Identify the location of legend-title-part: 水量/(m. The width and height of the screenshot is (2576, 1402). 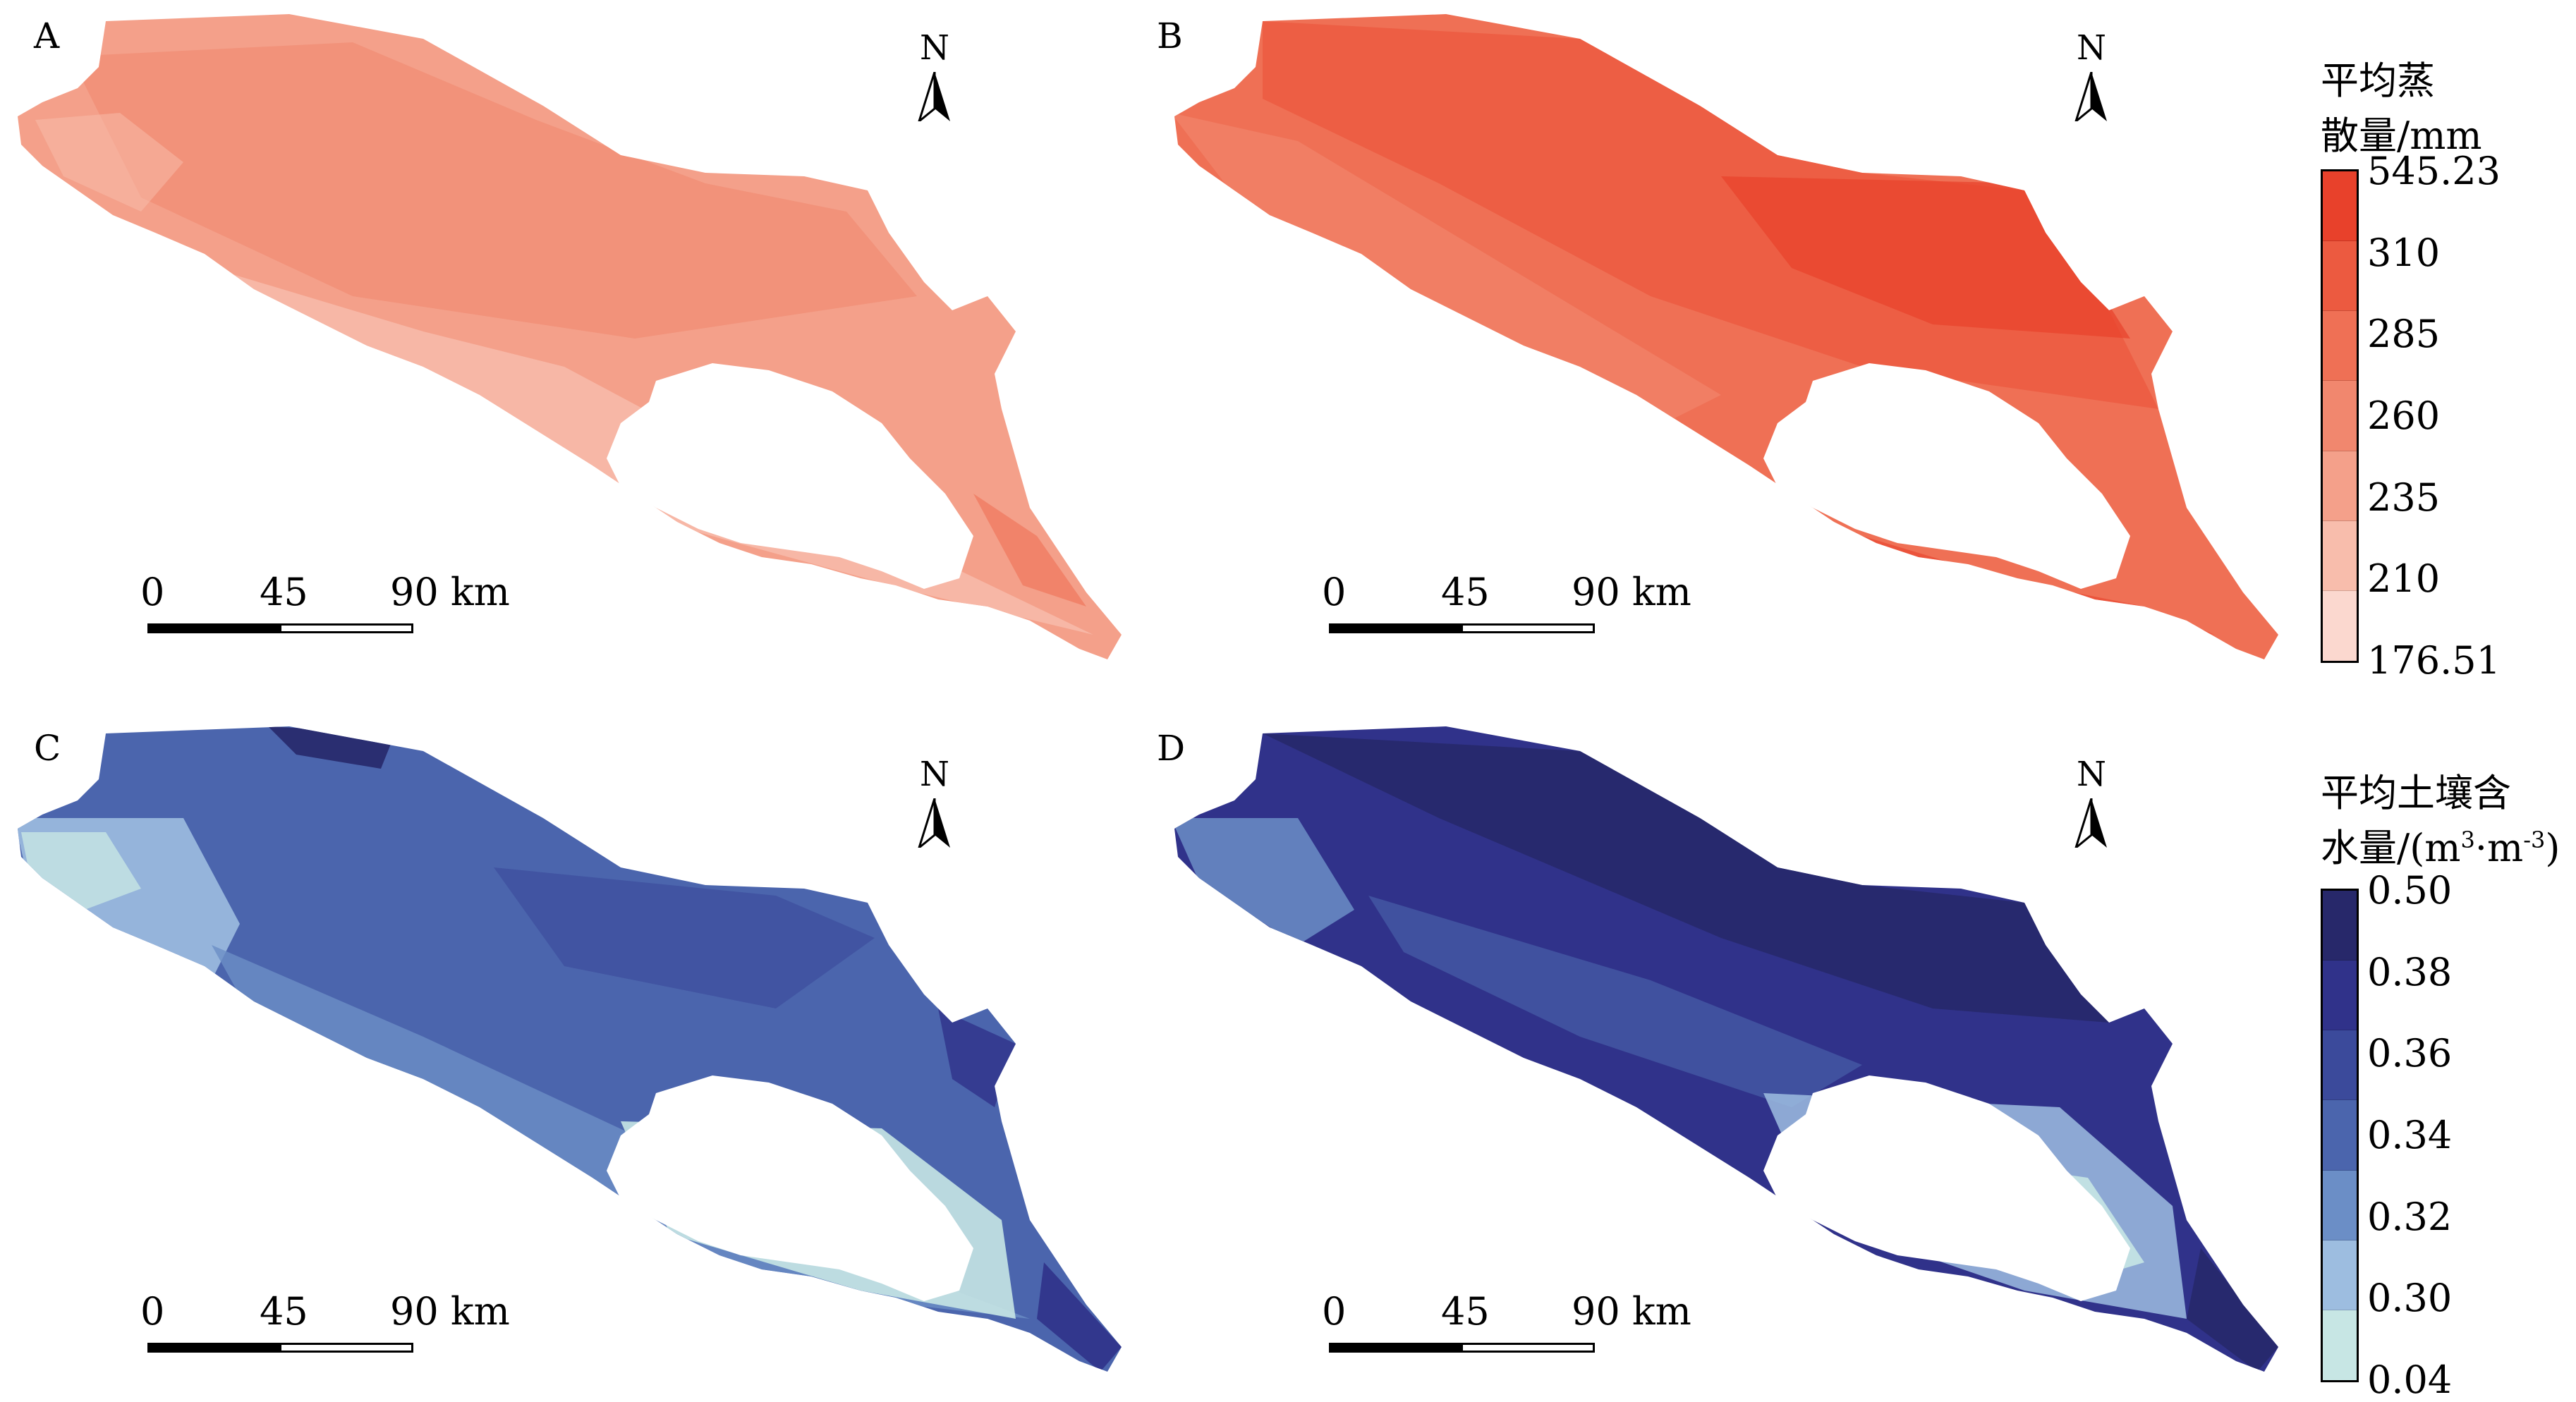
(2391, 848).